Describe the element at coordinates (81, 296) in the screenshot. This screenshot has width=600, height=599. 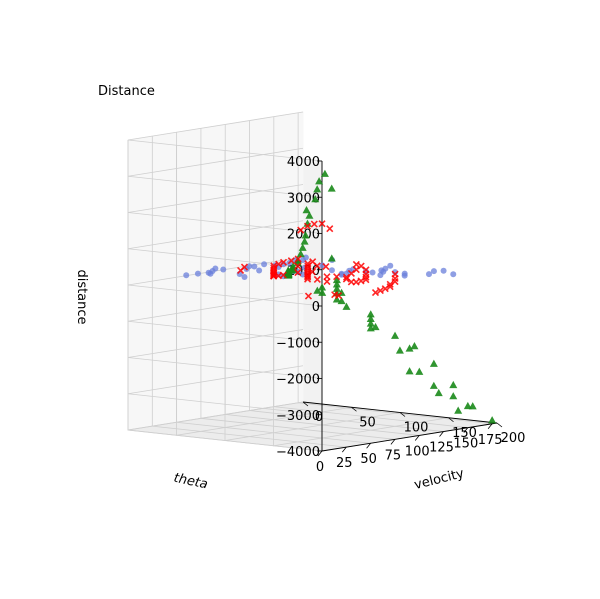
I see `z-axis-label: distance` at that location.